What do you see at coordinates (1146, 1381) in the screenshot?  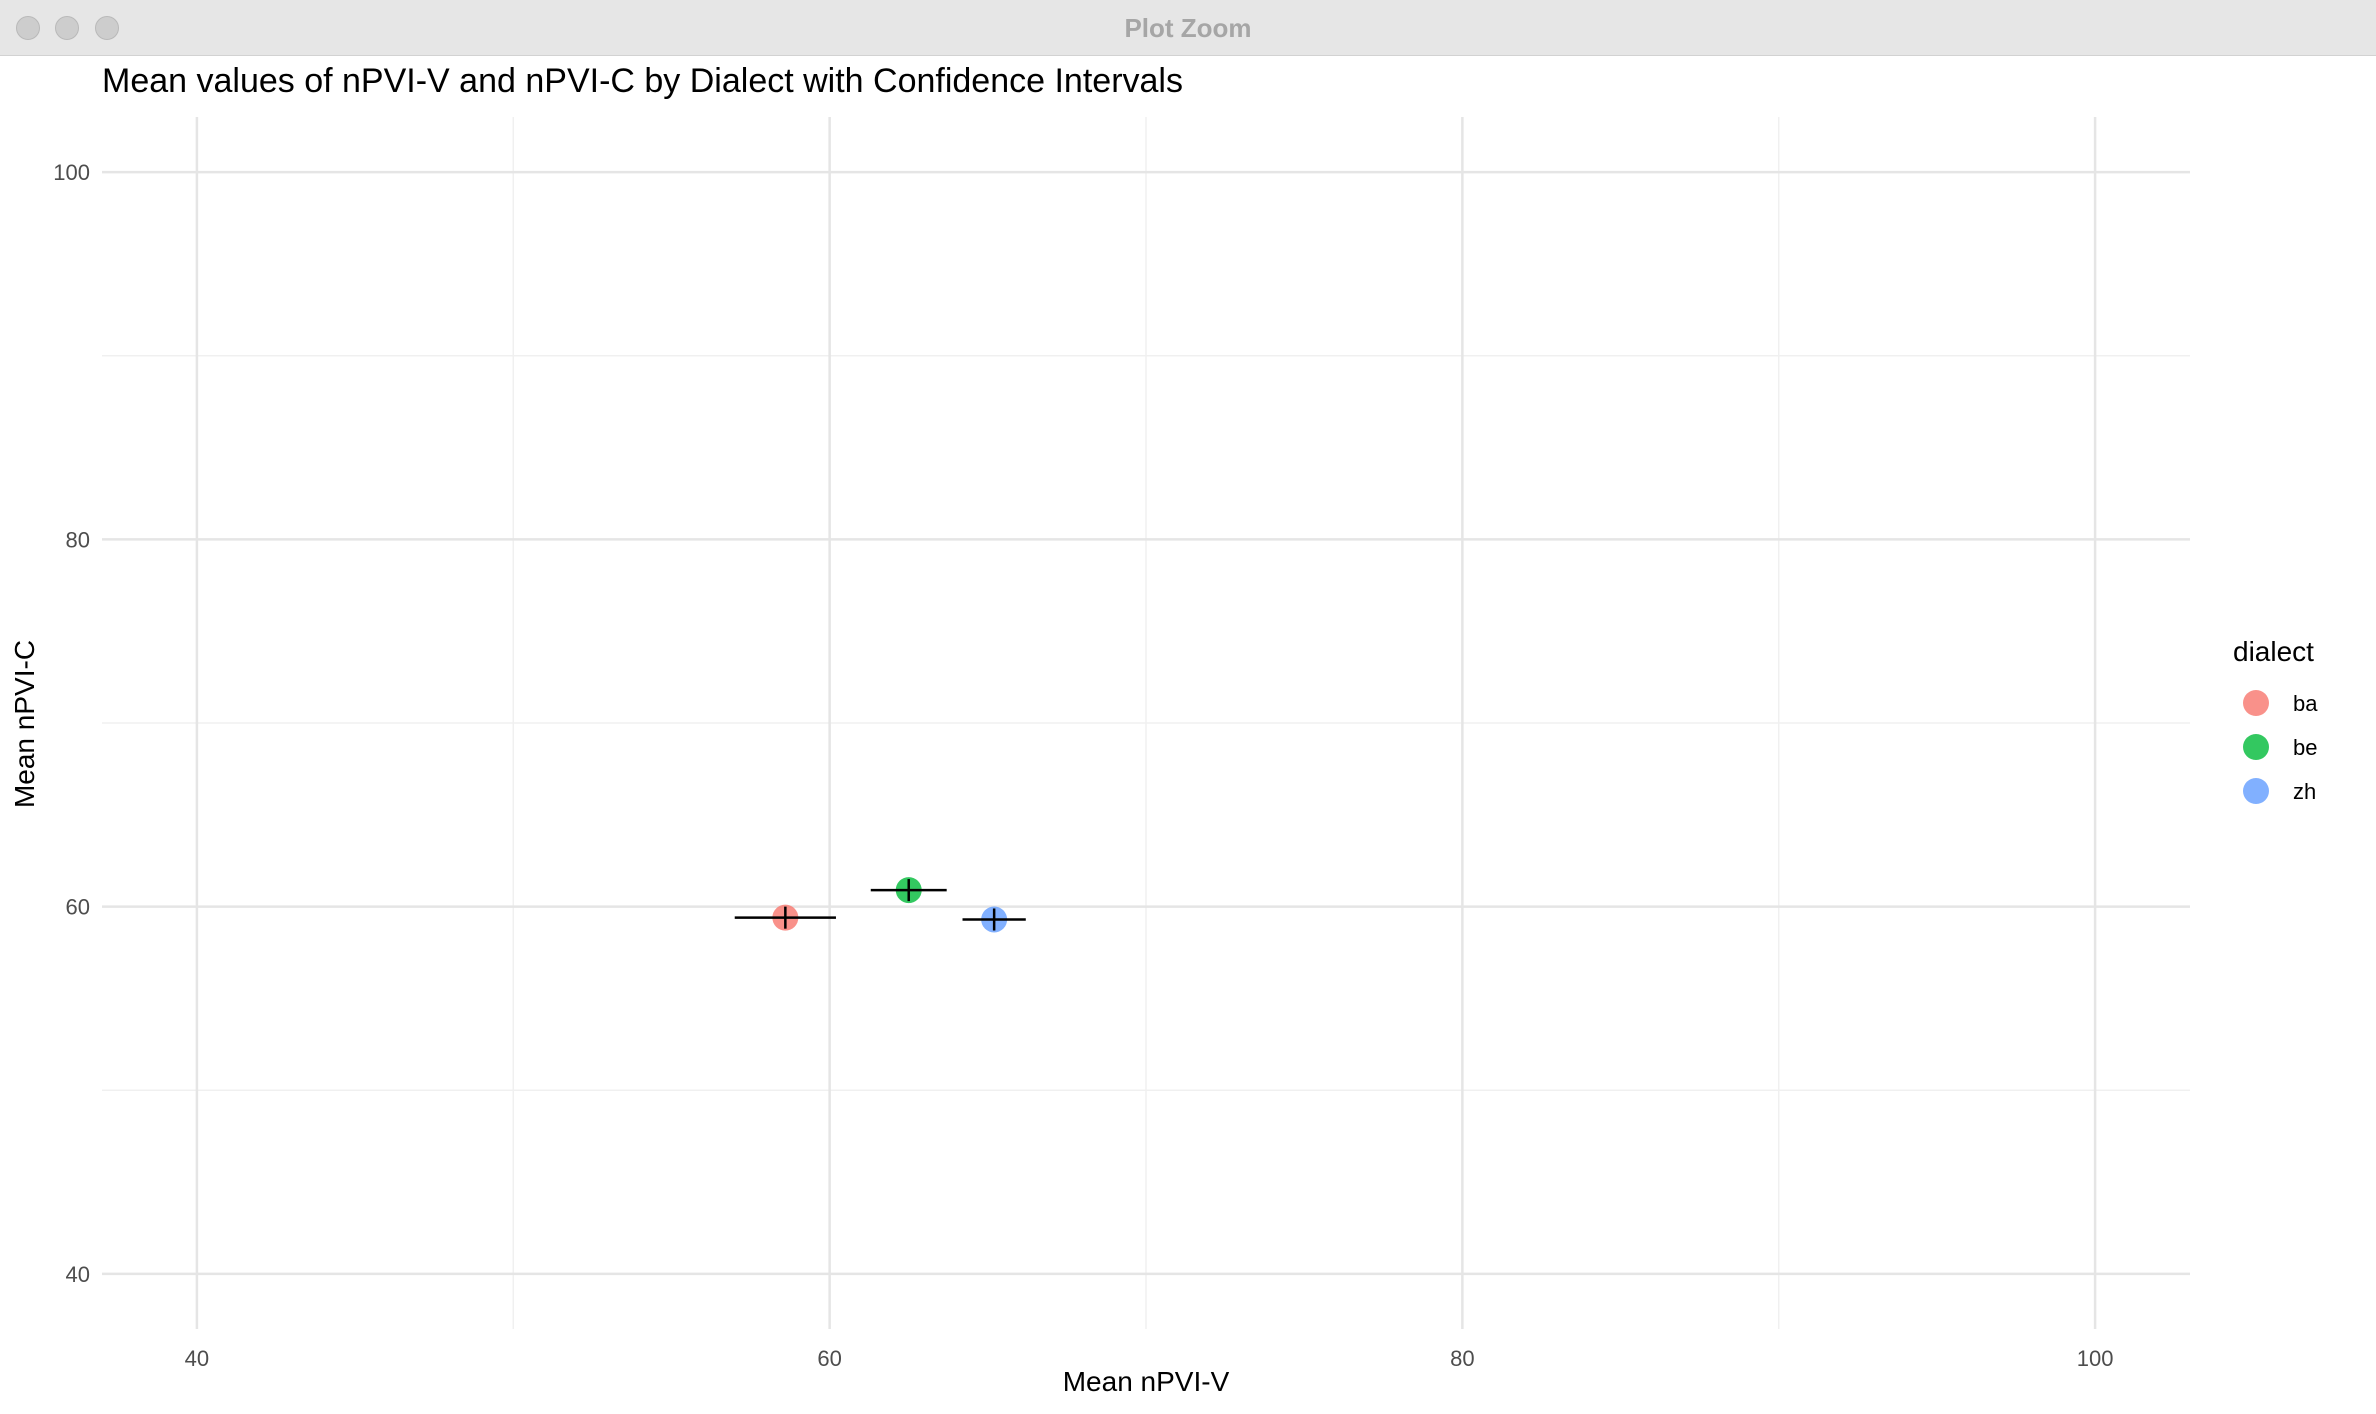 I see `x-axis-label: Mean nPVI-V` at bounding box center [1146, 1381].